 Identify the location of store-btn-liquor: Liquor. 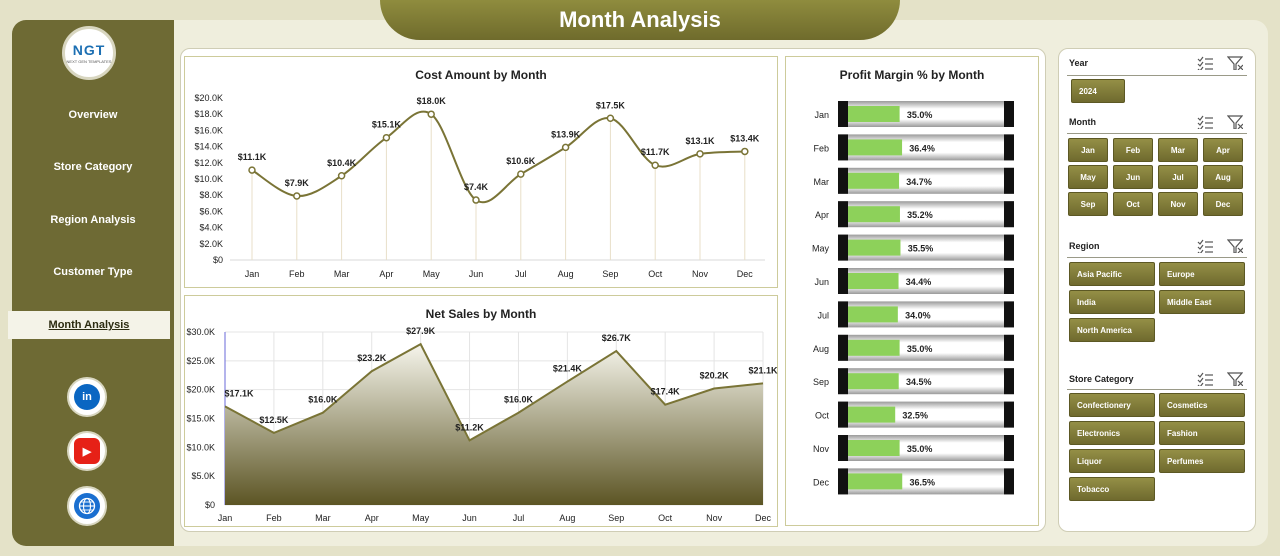
(1112, 461).